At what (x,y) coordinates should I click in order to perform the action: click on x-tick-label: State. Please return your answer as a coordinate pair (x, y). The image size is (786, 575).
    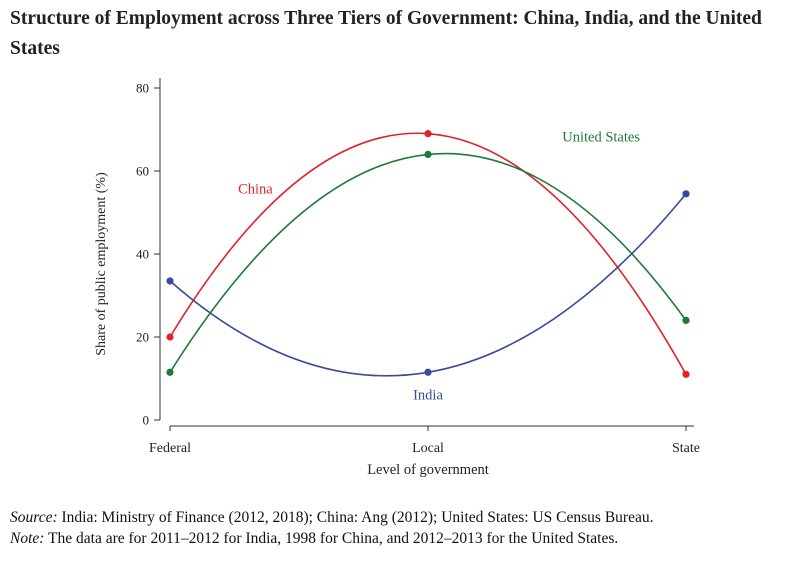
    Looking at the image, I should click on (686, 448).